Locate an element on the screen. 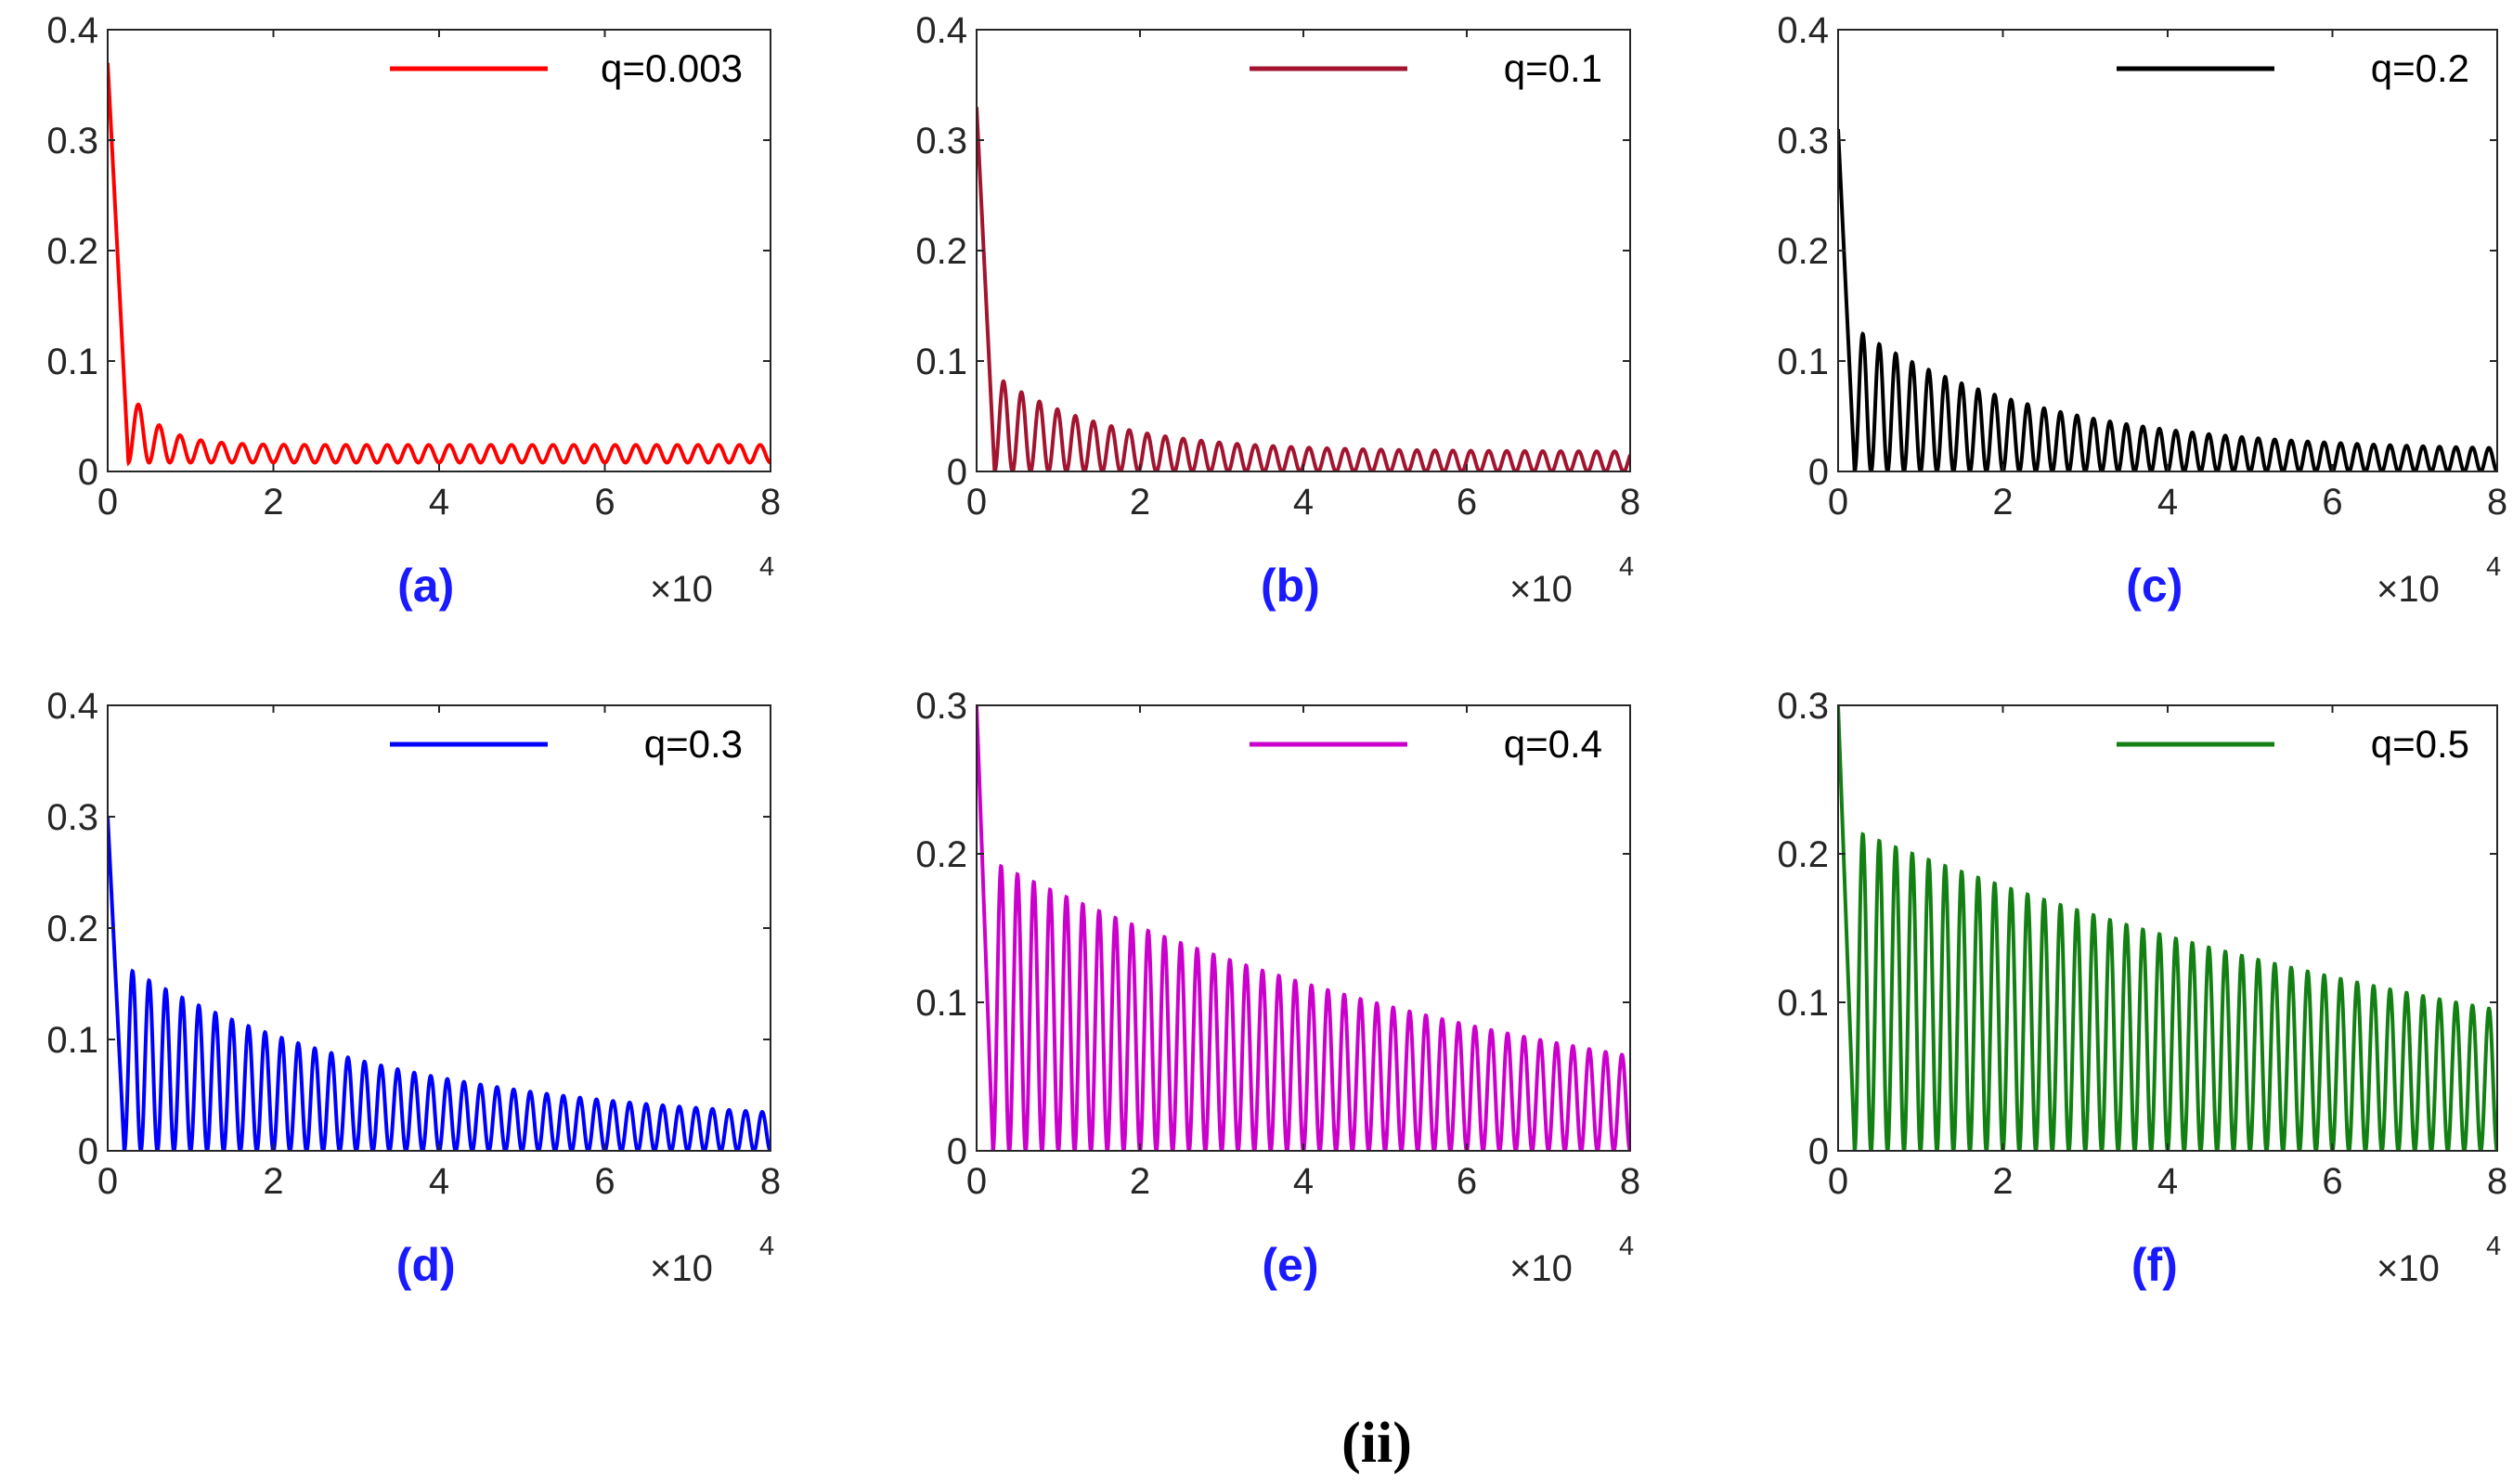  panel-3: 0 2 4 6 8 0 0.1 0.2 0.3 0.4 q=0.2 (c) ×10 4 is located at coordinates (2142, 311).